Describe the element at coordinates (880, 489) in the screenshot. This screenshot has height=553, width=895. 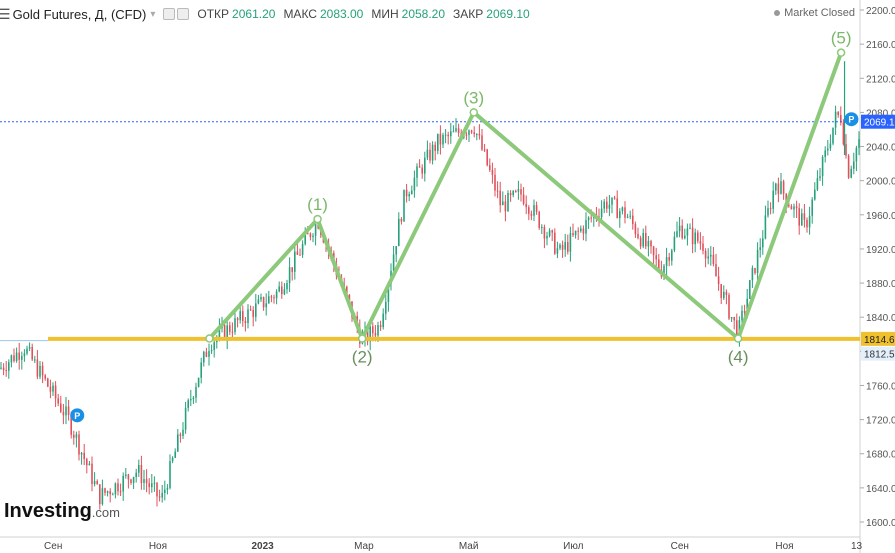
I see `y-tick-label: 1640.00` at that location.